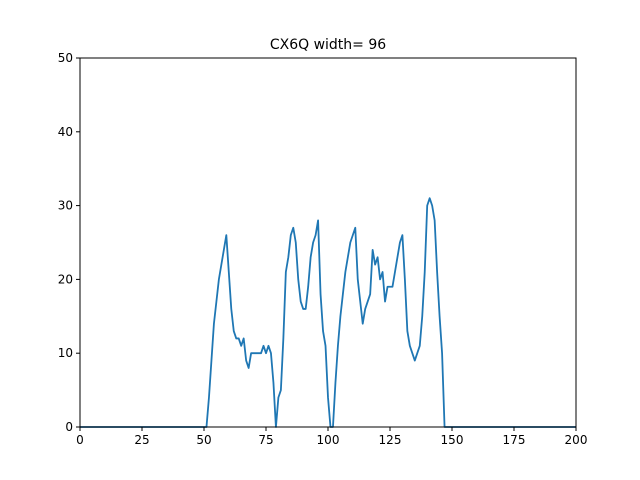 Image resolution: width=640 pixels, height=480 pixels. What do you see at coordinates (65, 132) in the screenshot?
I see `y-tick-label: 40` at bounding box center [65, 132].